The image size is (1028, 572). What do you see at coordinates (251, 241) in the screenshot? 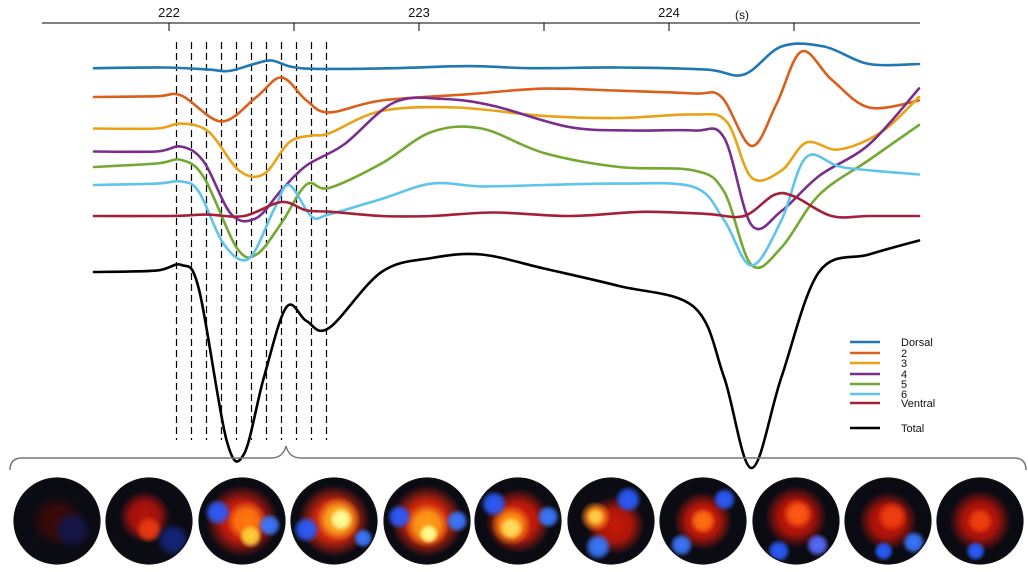
I see `frame-marker-lines` at bounding box center [251, 241].